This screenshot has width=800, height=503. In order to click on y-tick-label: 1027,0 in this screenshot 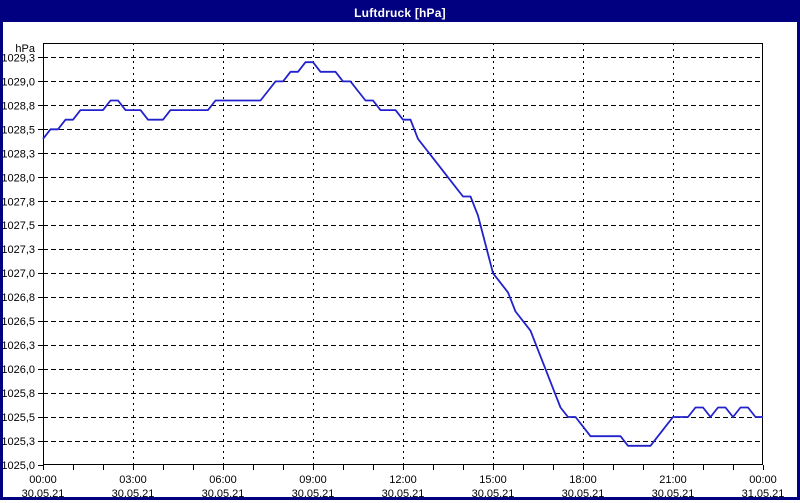, I will do `click(19, 274)`.